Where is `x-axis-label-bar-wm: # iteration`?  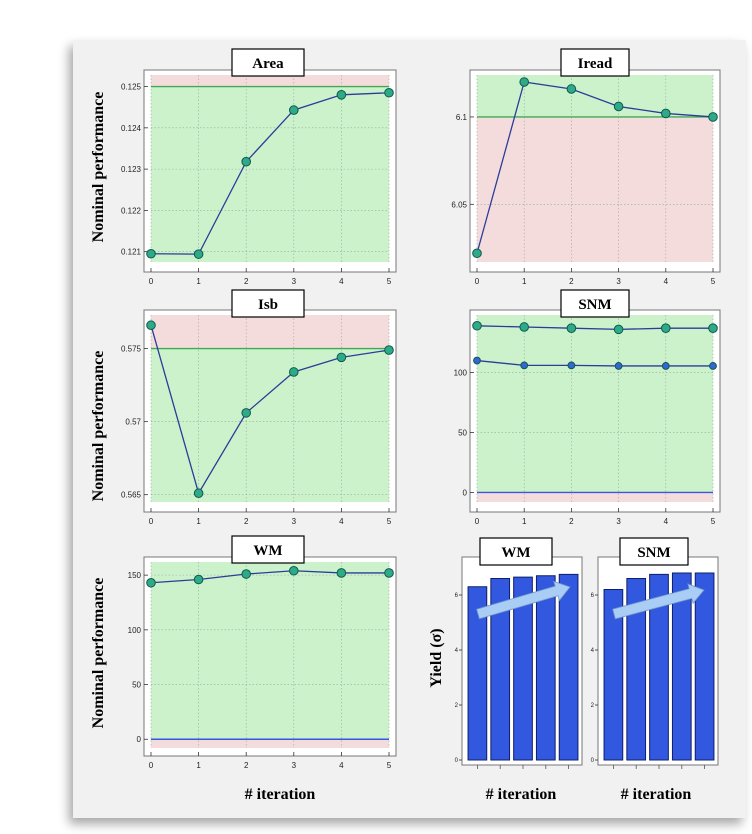 x-axis-label-bar-wm: # iteration is located at coordinates (521, 794).